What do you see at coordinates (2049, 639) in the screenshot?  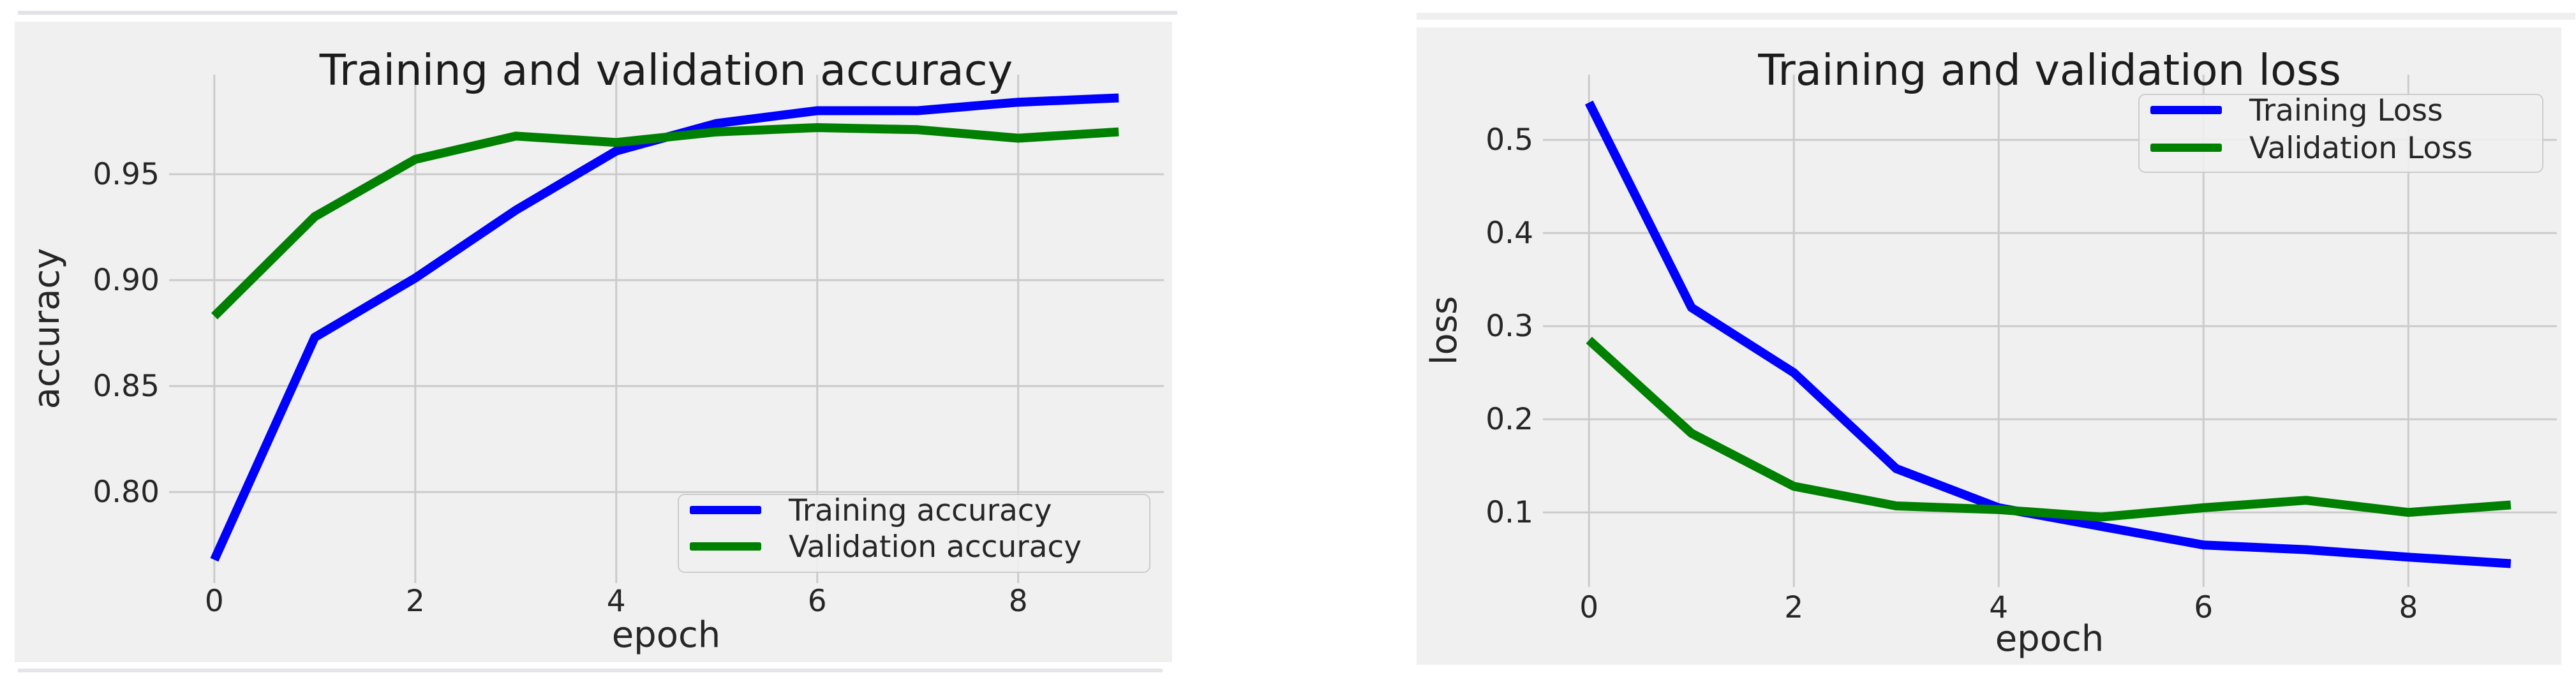 I see `loss-x-axis-label: epoch` at bounding box center [2049, 639].